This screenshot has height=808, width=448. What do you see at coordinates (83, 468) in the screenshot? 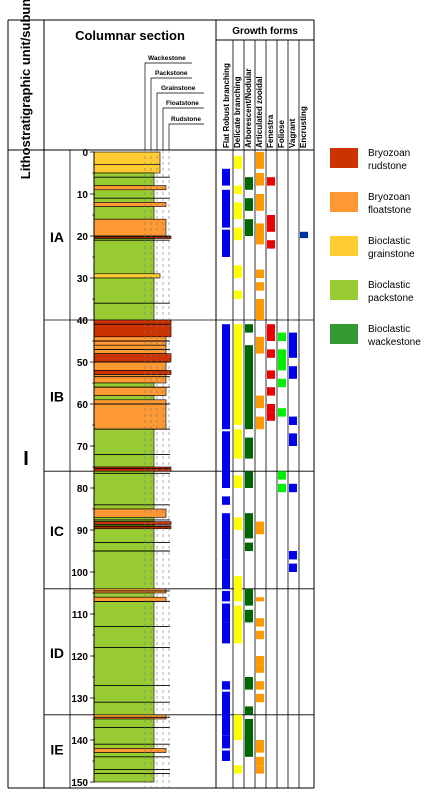
I see `depth-axis: 0 10 20 30 40 50 60 70 80 90 100 110 120 130 140 150` at bounding box center [83, 468].